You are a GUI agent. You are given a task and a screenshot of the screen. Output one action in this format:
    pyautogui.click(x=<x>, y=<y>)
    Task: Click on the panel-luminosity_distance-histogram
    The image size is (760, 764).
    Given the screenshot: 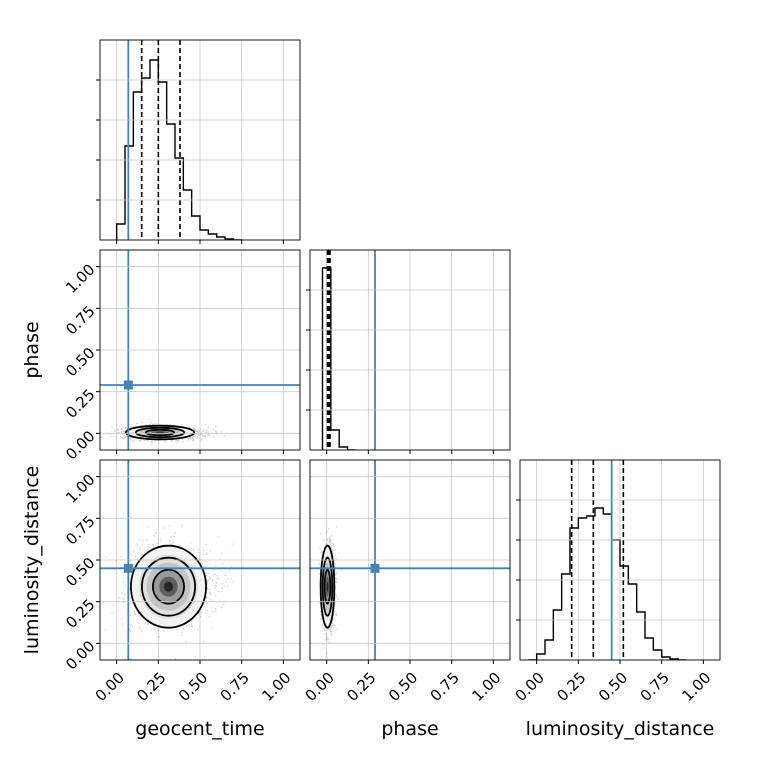 What is the action you would take?
    pyautogui.click(x=618, y=561)
    